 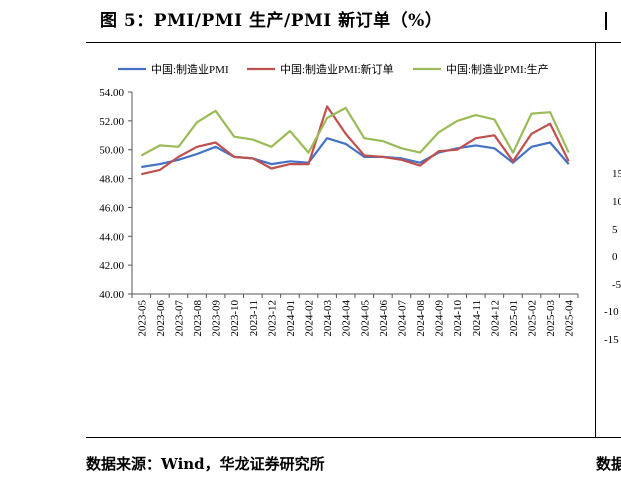 What do you see at coordinates (111, 93) in the screenshot?
I see `y-tick-label: 54.00` at bounding box center [111, 93].